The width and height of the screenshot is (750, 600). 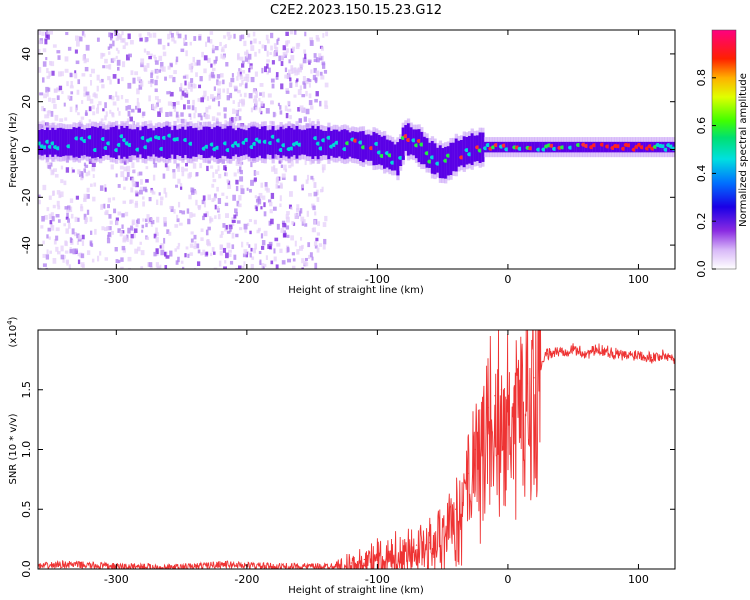 I want to click on spectrogram-ylabel: Frequency (Hz), so click(x=13, y=150).